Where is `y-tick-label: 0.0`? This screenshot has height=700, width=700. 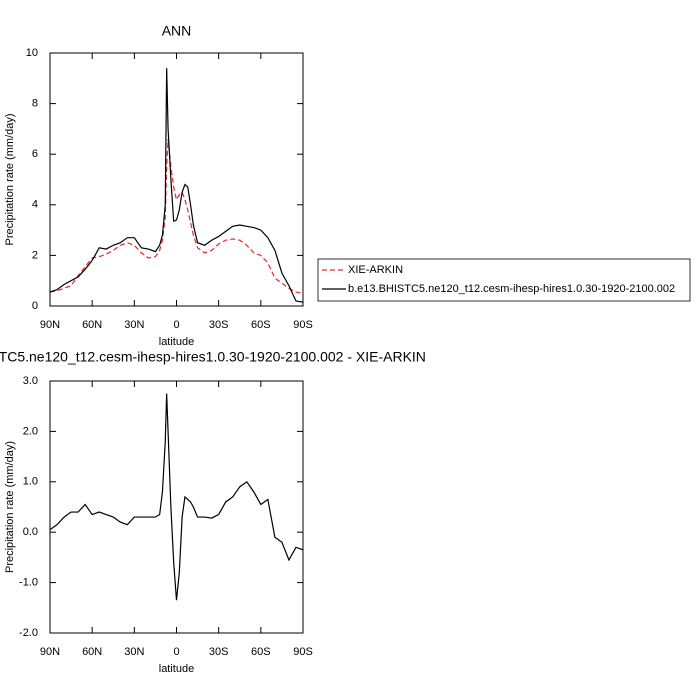
y-tick-label: 0.0 is located at coordinates (30, 532).